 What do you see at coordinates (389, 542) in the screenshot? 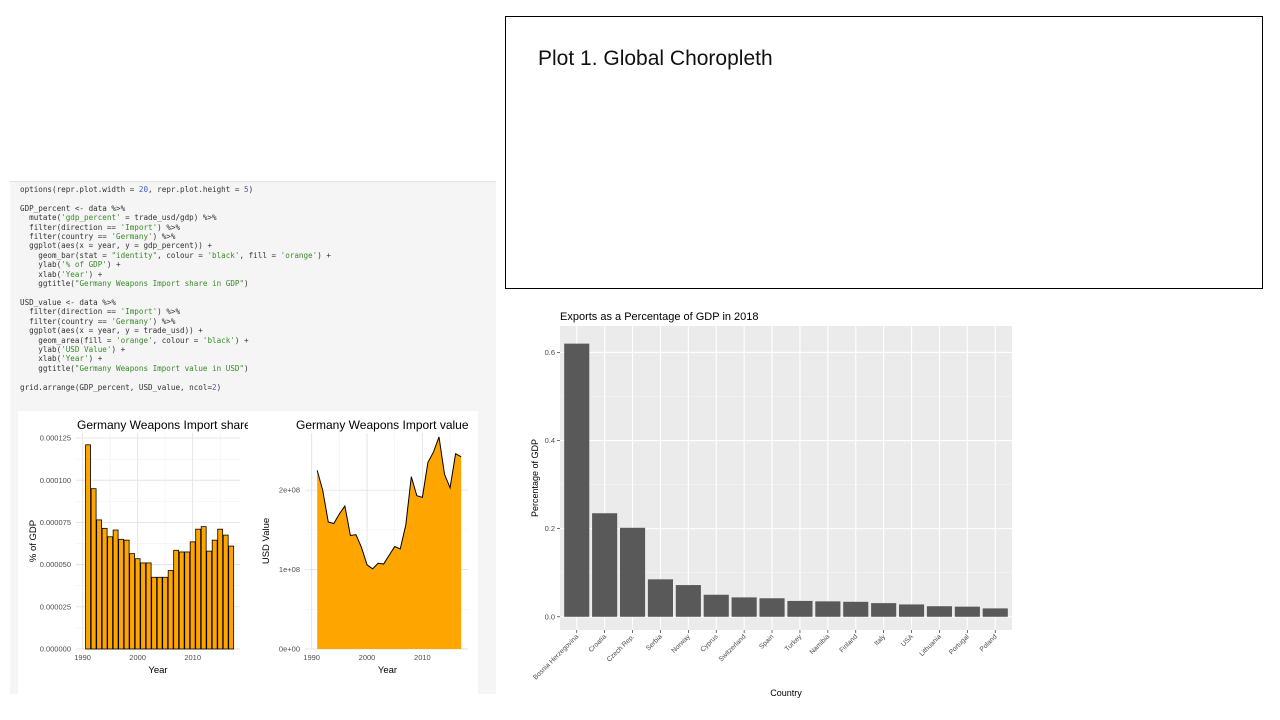
I see `area-fill` at bounding box center [389, 542].